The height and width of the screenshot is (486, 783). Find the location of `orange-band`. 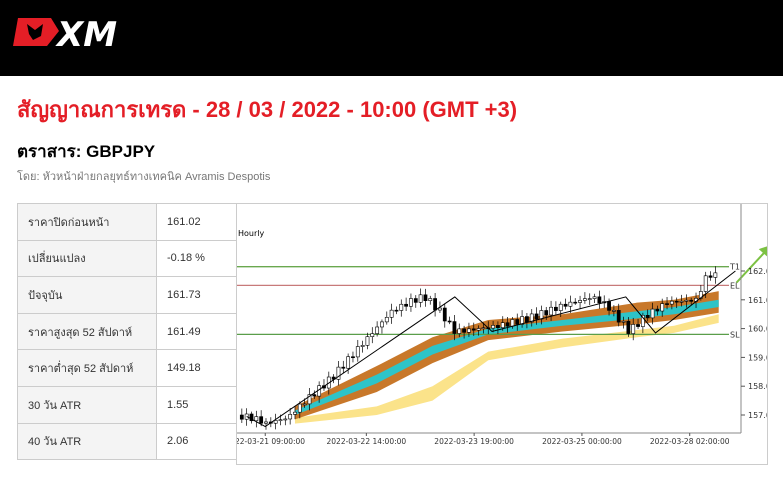

orange-band is located at coordinates (506, 355).